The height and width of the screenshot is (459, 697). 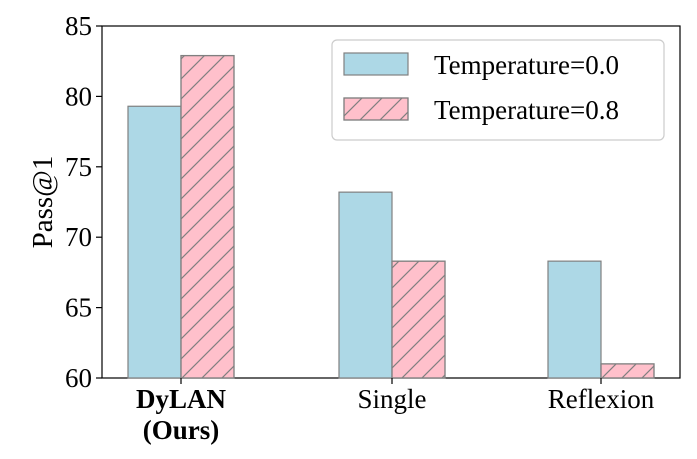 I want to click on legend-box, so click(x=498, y=90).